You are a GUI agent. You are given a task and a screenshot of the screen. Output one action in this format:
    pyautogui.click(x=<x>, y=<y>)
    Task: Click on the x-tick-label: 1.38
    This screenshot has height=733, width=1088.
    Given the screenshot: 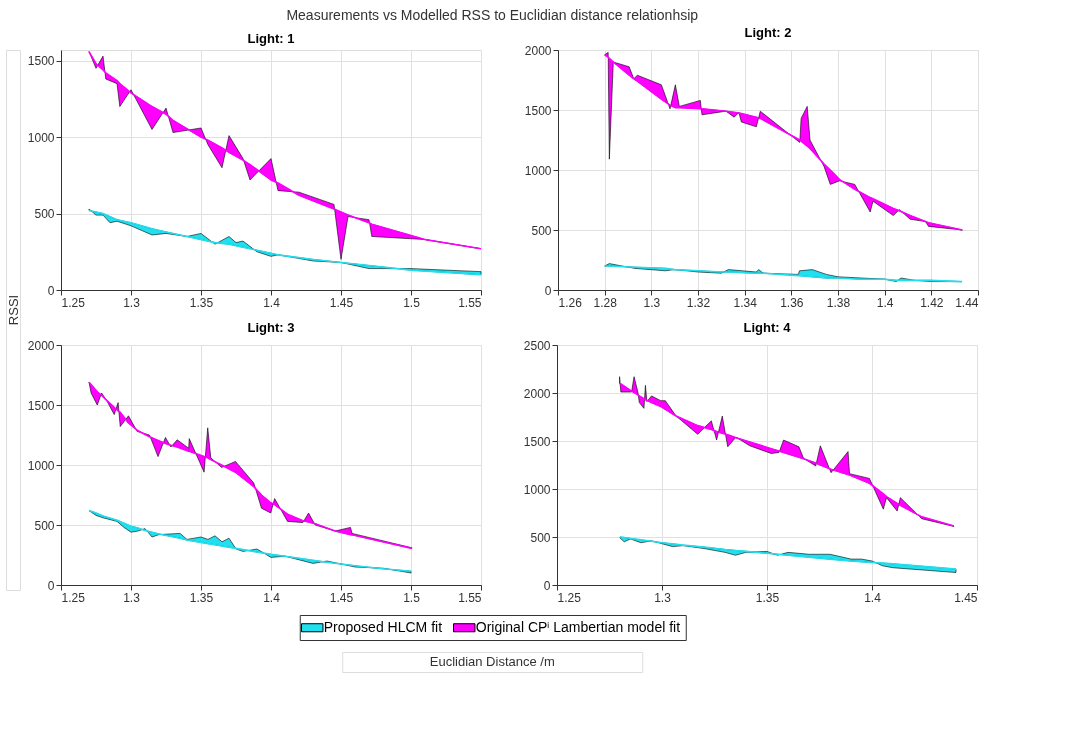 What is the action you would take?
    pyautogui.click(x=838, y=302)
    